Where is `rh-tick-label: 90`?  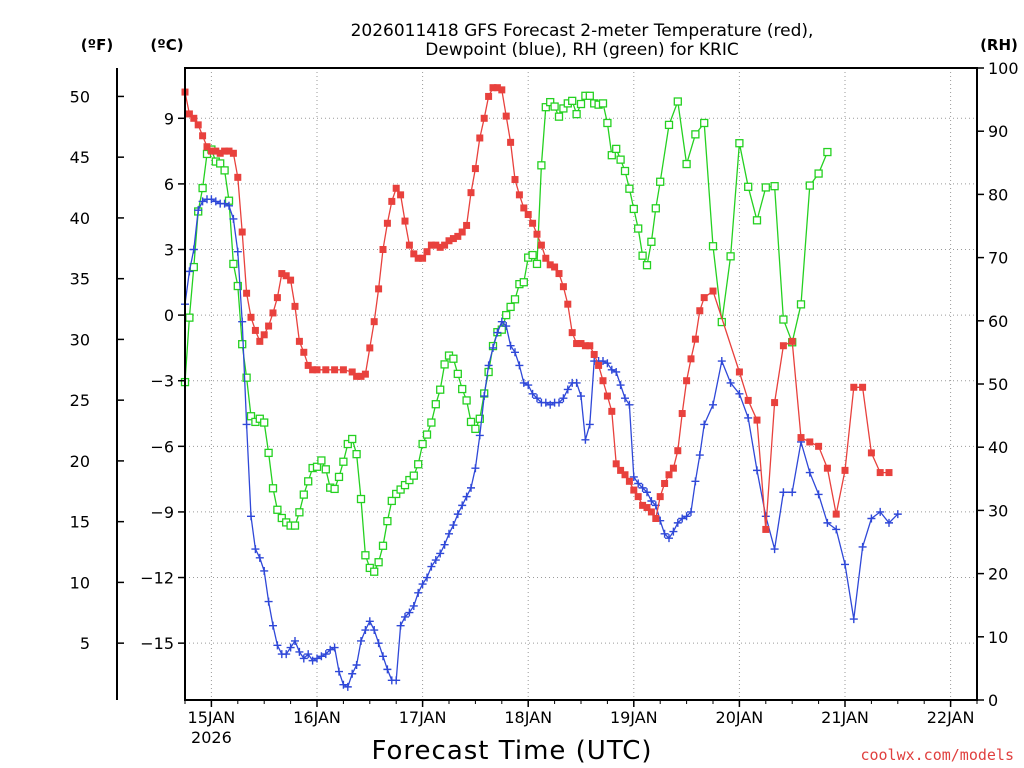
rh-tick-label: 90 is located at coordinates (998, 131).